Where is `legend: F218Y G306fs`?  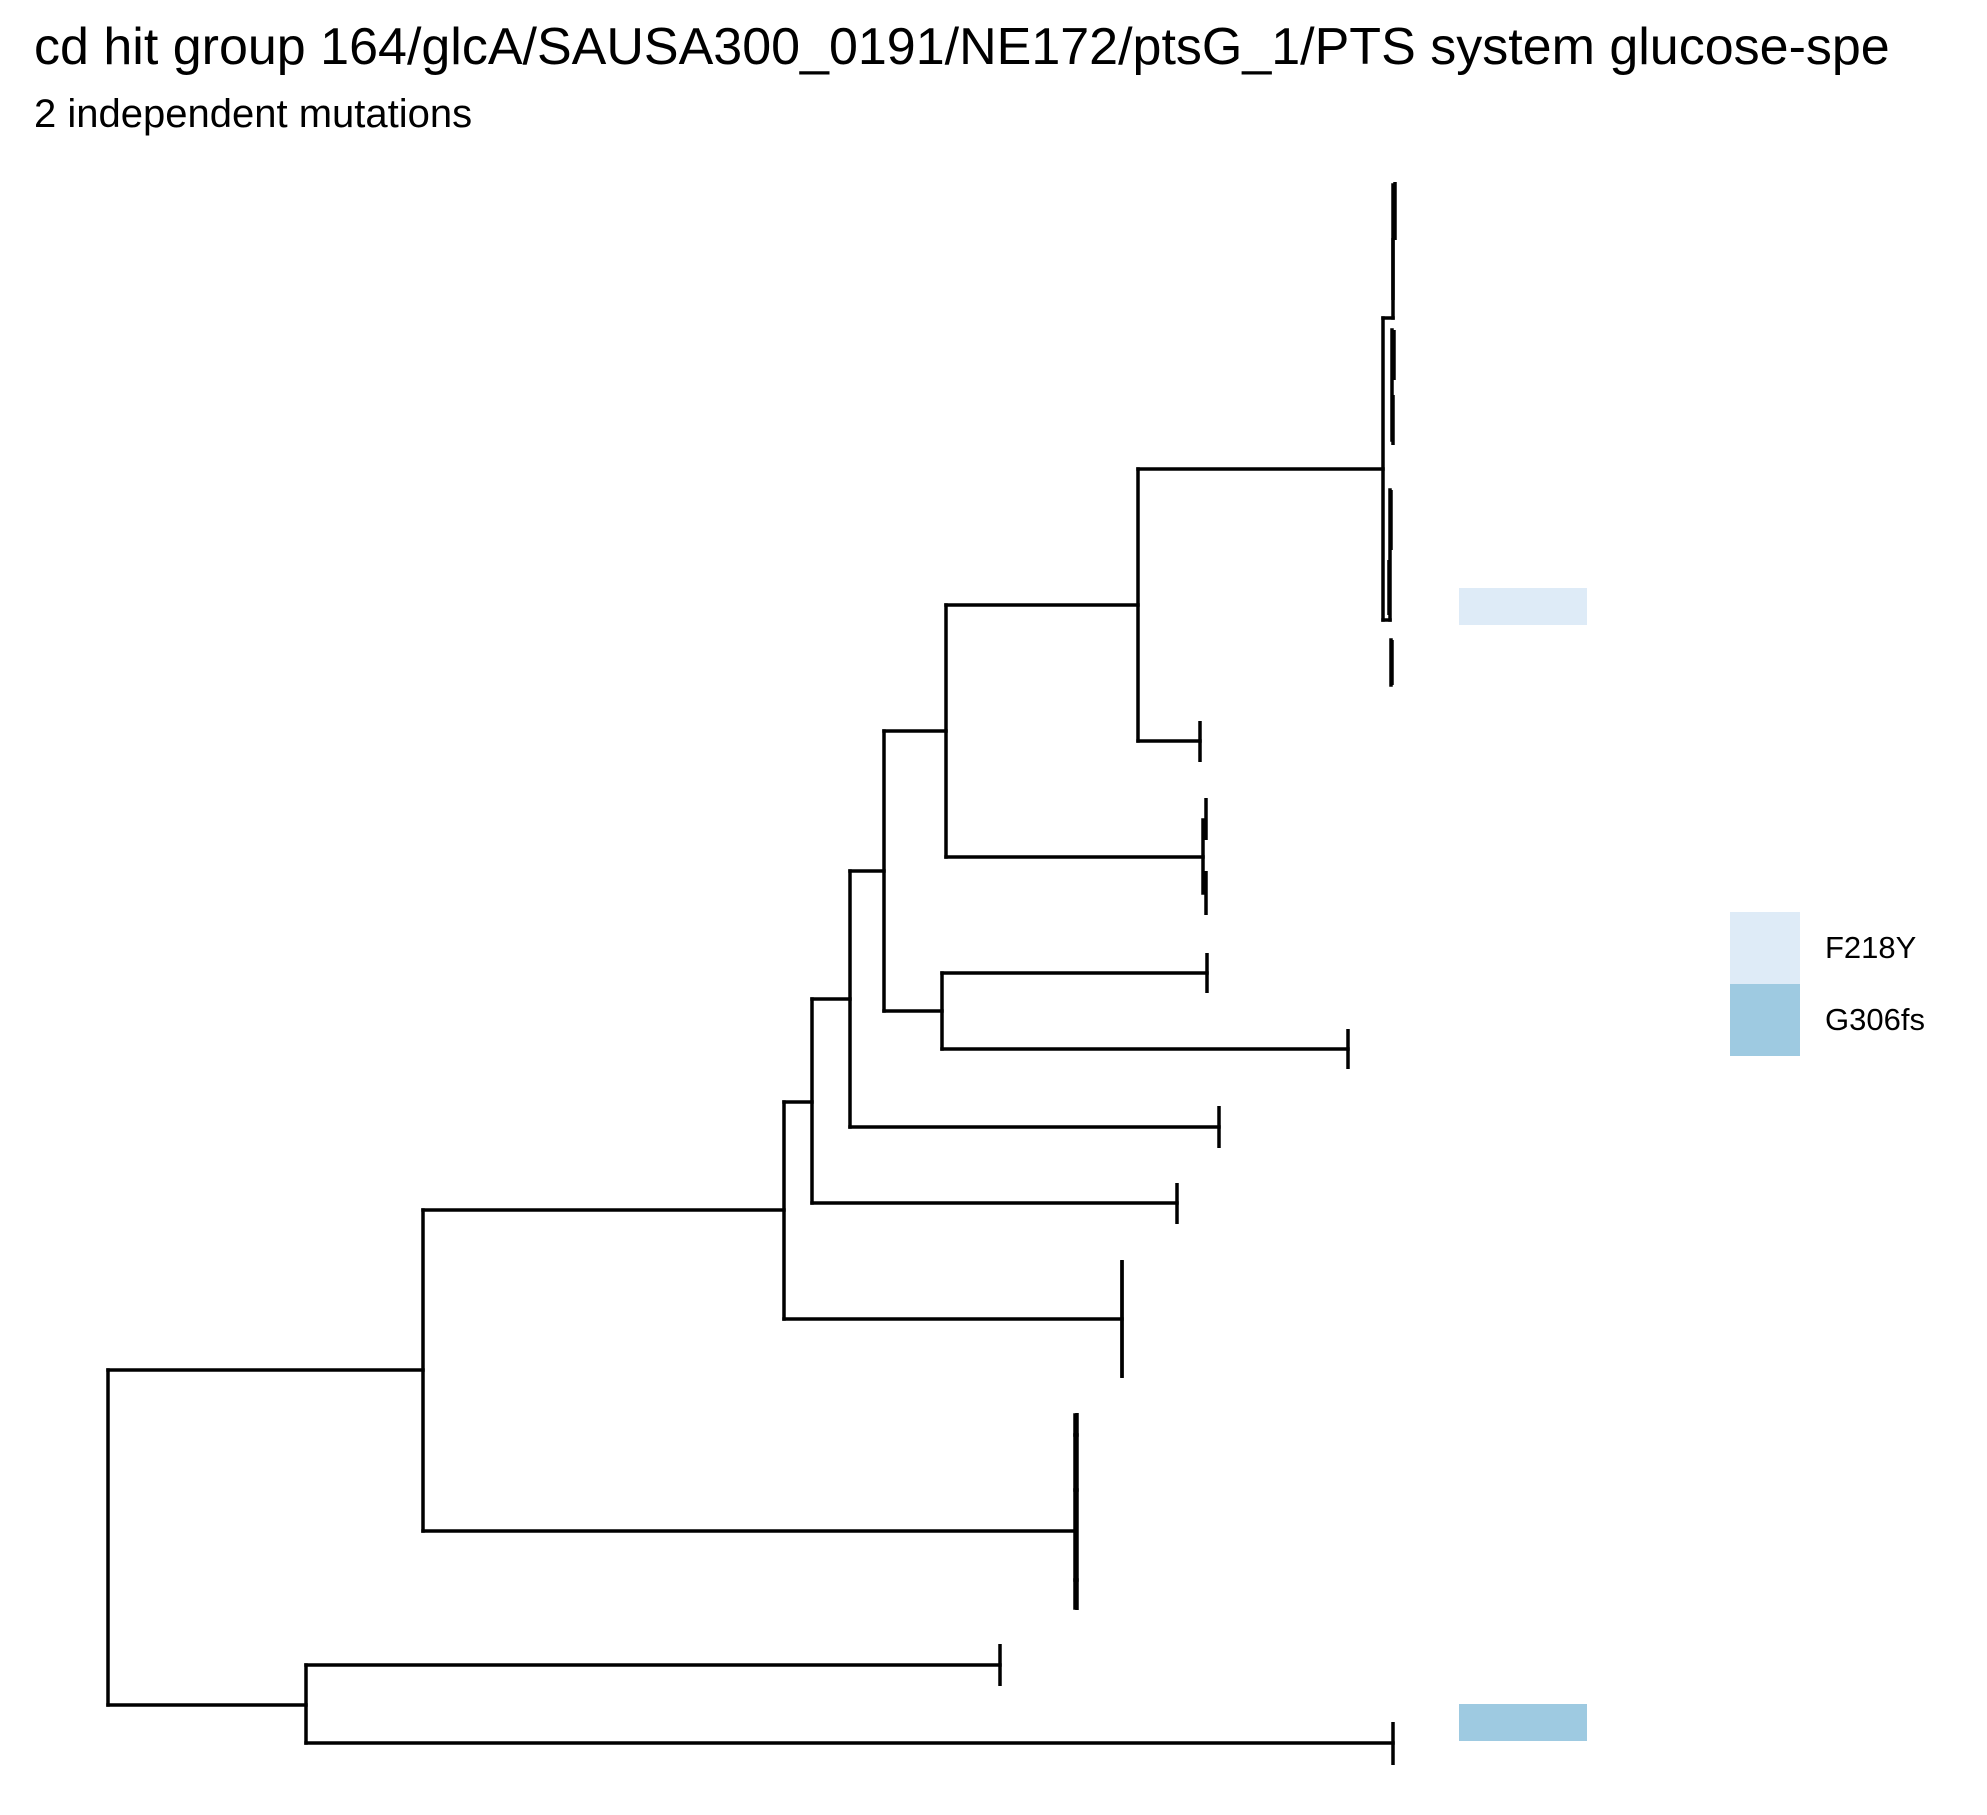 legend: F218Y G306fs is located at coordinates (1850, 984).